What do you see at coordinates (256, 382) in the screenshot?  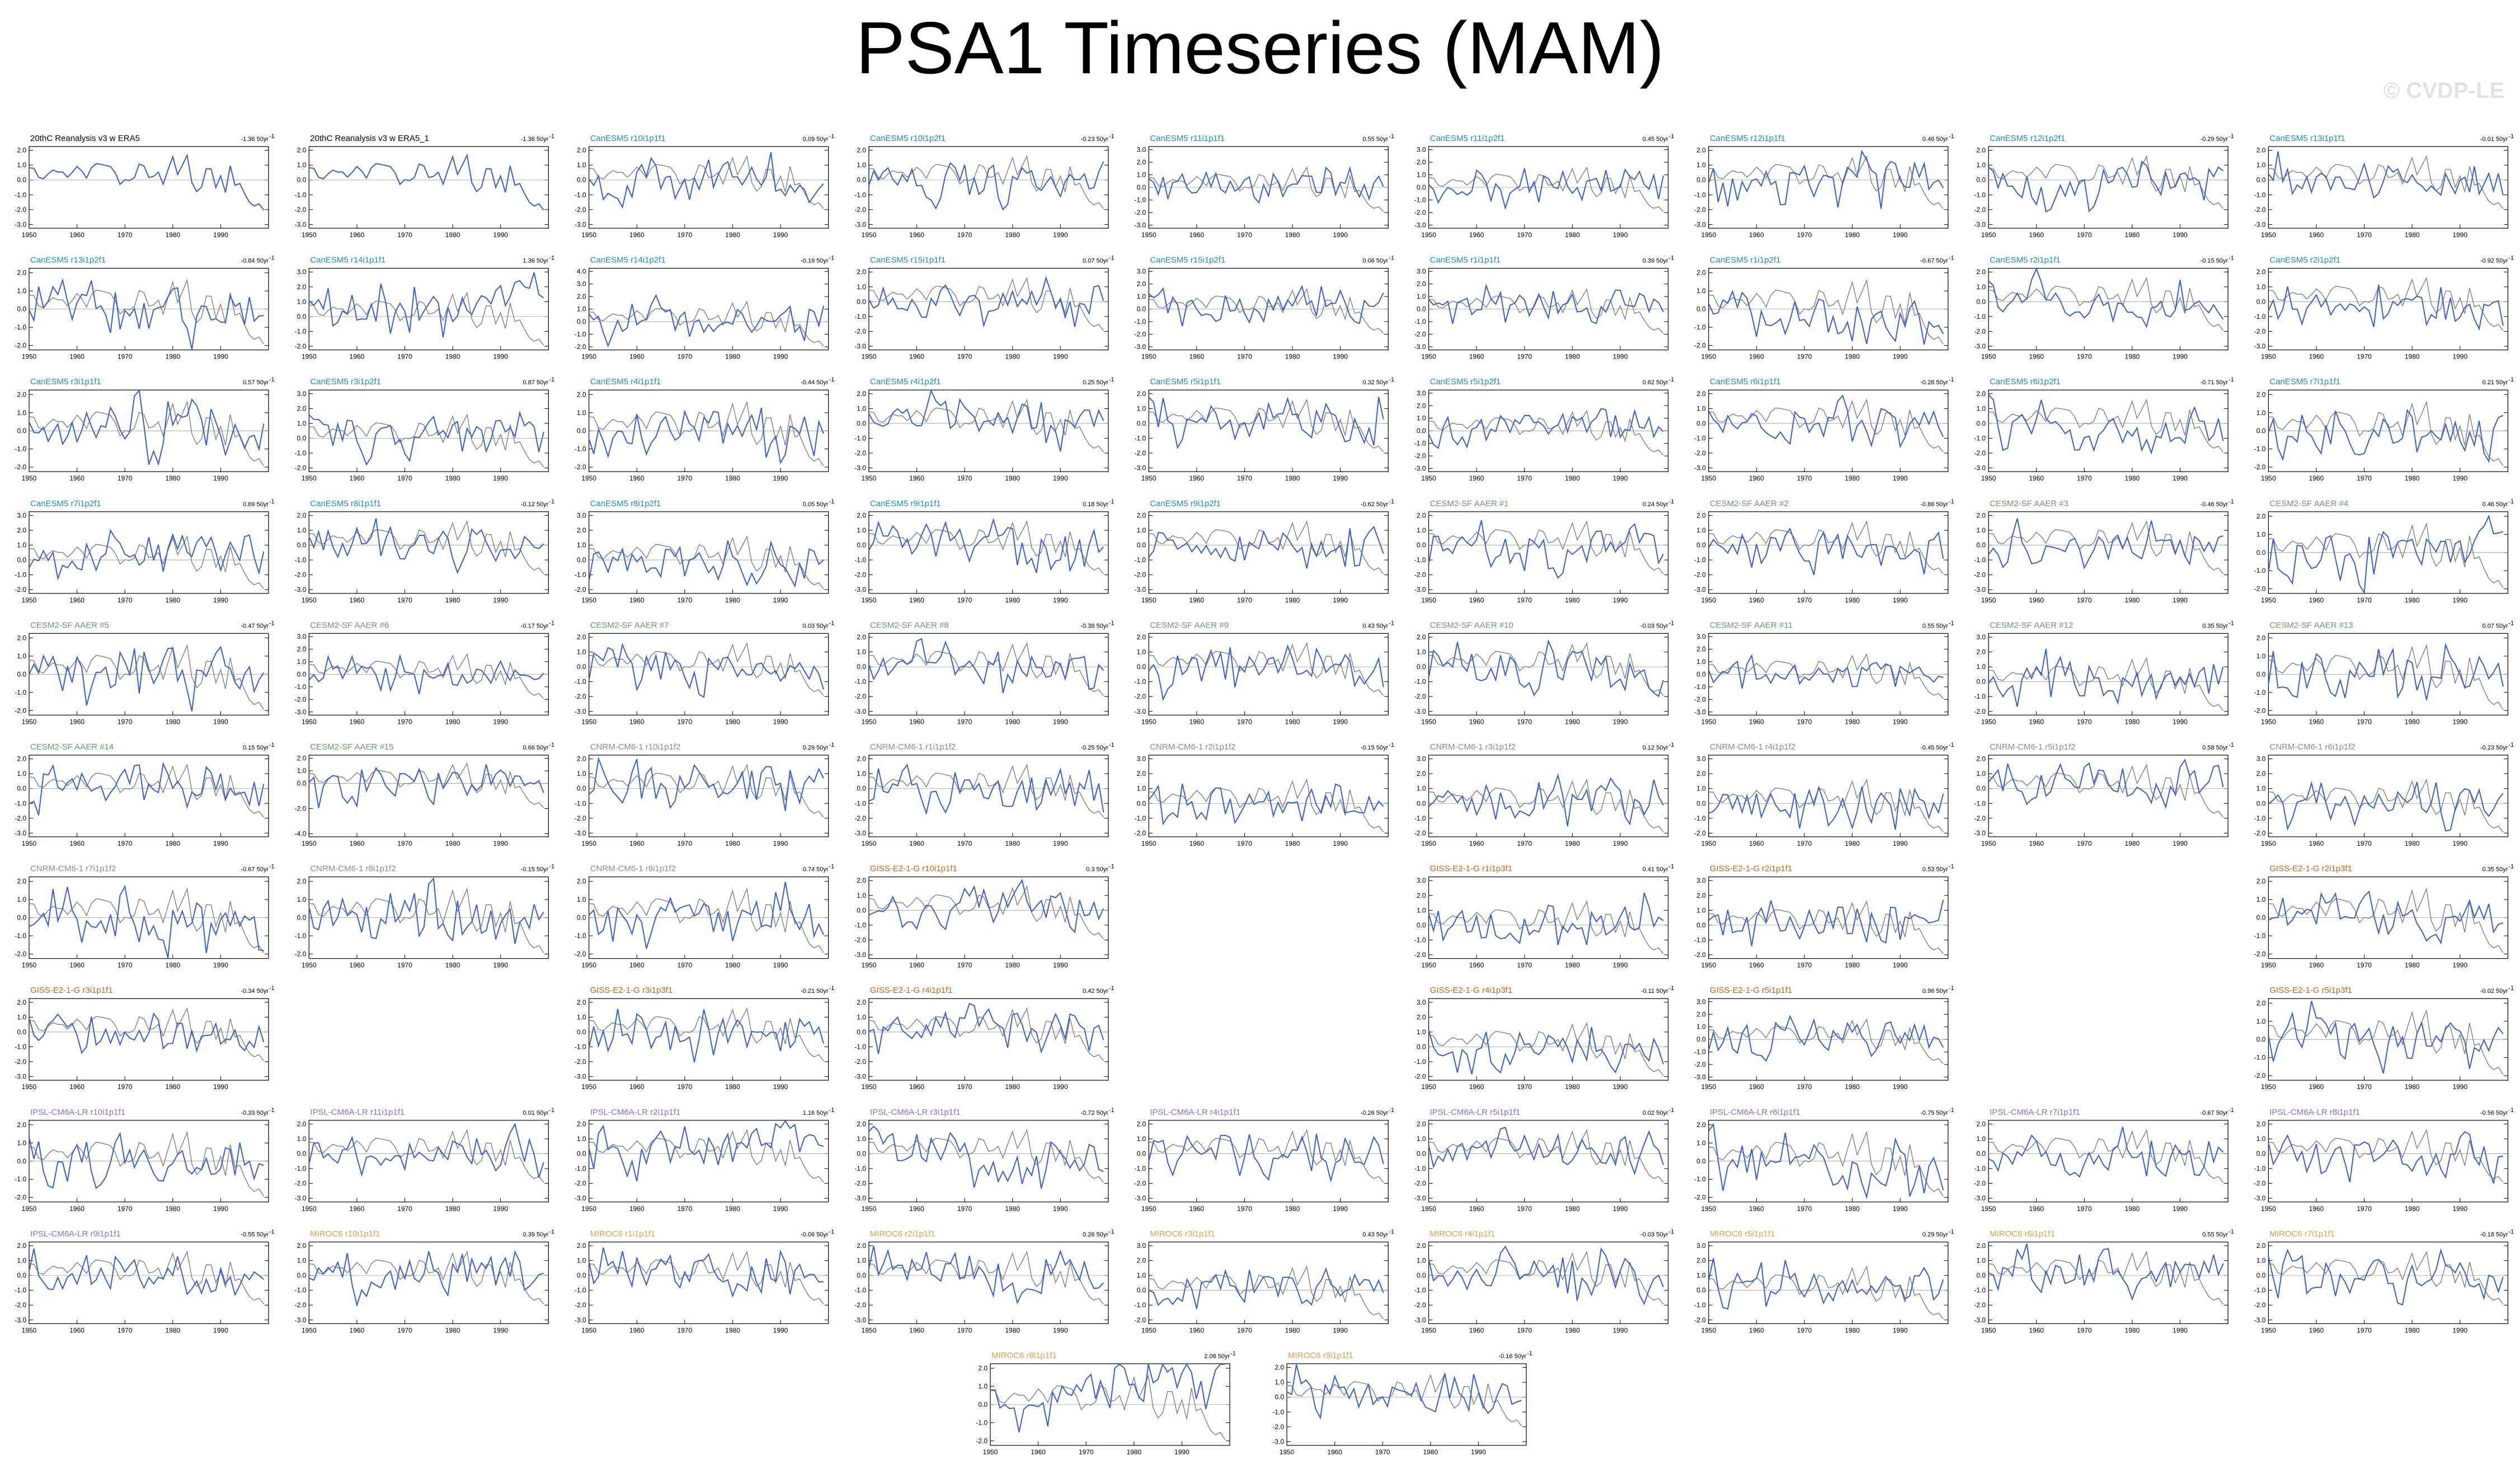 I see `panel-trend: 0.57 50yr` at bounding box center [256, 382].